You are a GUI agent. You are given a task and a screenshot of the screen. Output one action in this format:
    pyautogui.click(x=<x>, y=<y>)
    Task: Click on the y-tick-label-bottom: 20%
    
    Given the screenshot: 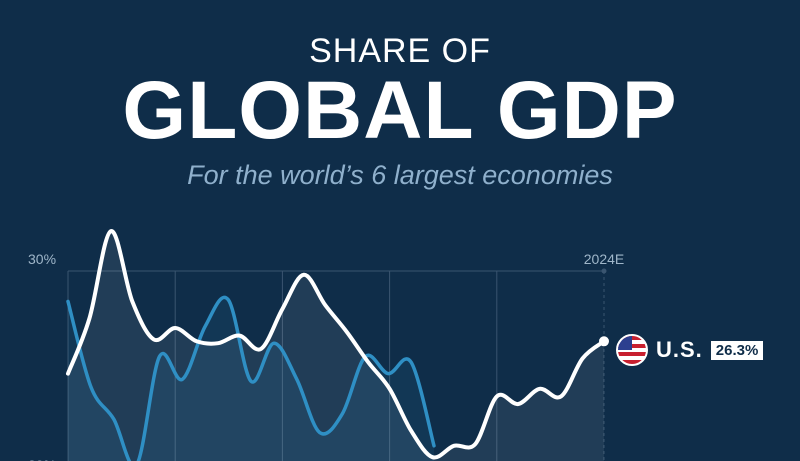 What is the action you would take?
    pyautogui.click(x=42, y=459)
    